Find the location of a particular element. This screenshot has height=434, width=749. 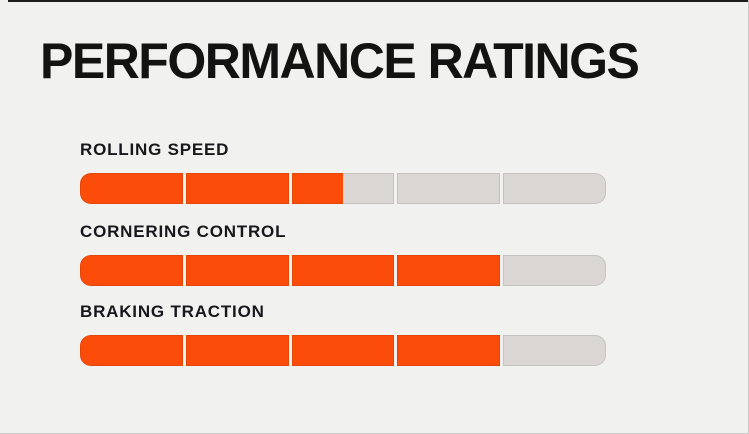

rating-row-cornering-control: CORNERING CONTROL is located at coordinates (343, 254).